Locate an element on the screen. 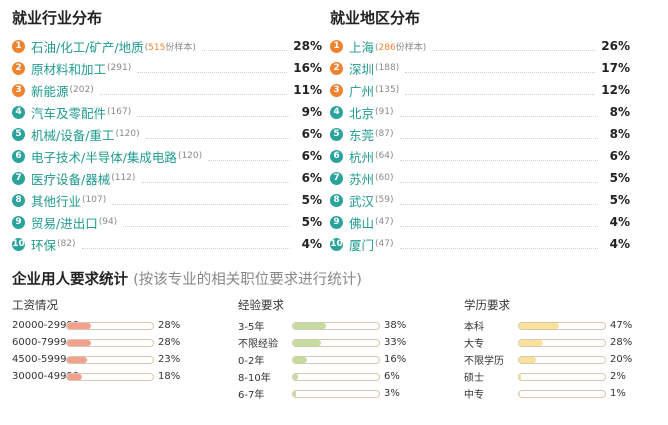  rank-item-name: 苏州 is located at coordinates (362, 179).